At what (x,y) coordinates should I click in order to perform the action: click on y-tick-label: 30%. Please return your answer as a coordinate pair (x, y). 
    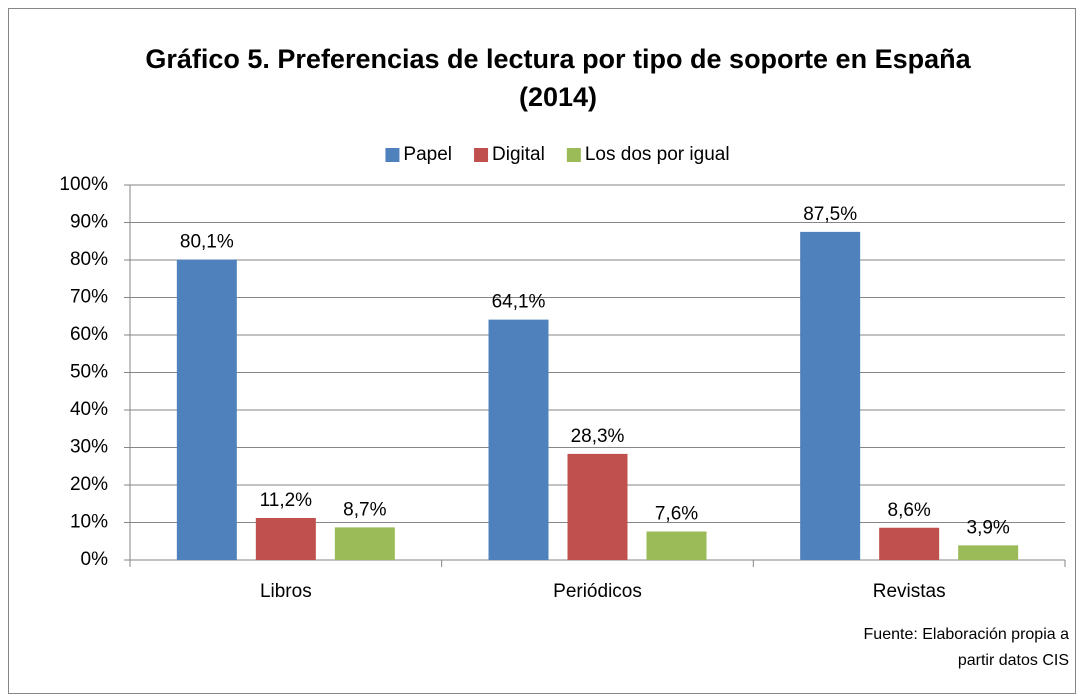
    Looking at the image, I should click on (89, 447).